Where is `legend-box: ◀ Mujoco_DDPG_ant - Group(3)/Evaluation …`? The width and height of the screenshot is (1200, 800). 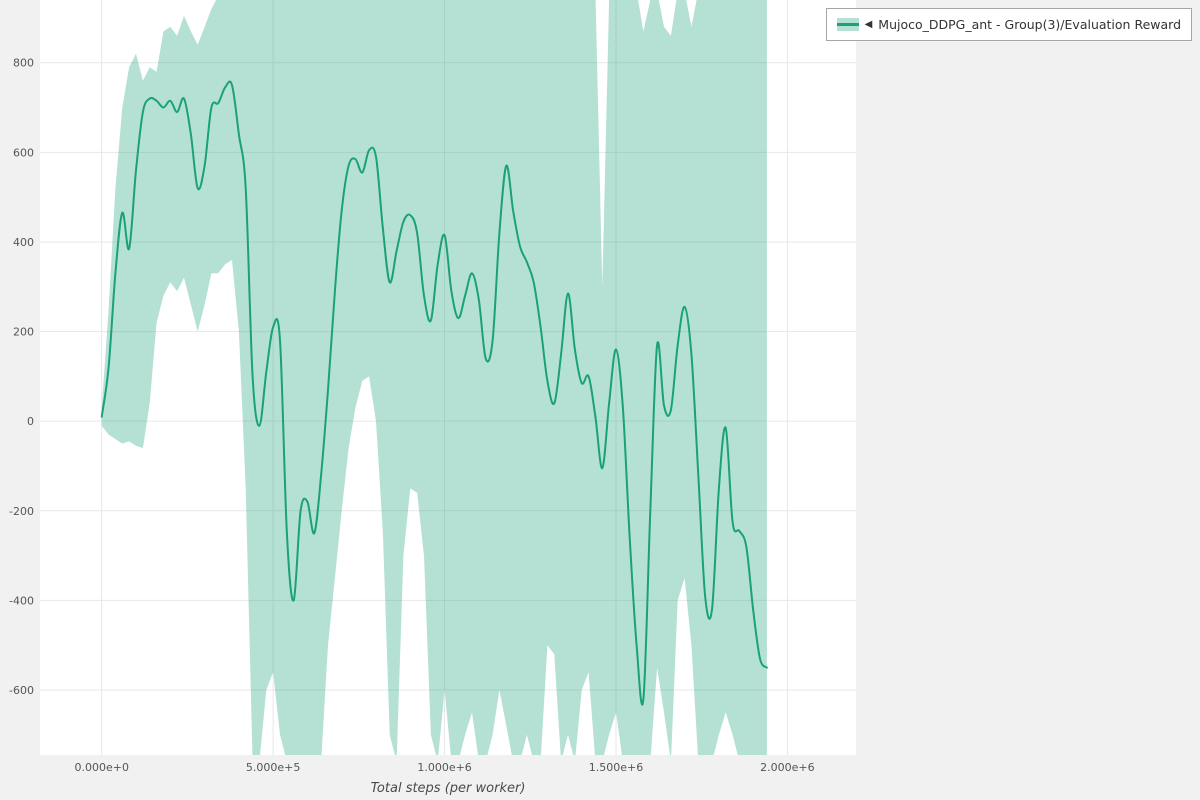 legend-box: ◀ Mujoco_DDPG_ant - Group(3)/Evaluation … is located at coordinates (1008, 24).